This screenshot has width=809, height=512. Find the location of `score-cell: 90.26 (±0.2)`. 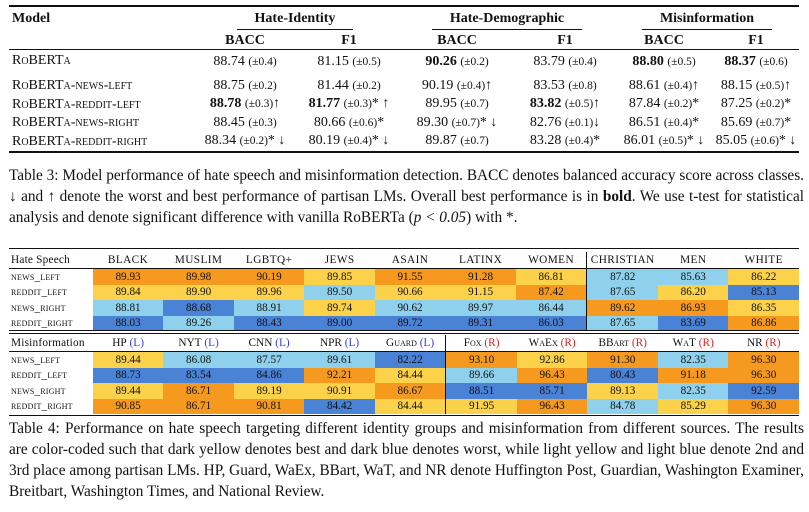

score-cell: 90.26 (±0.2) is located at coordinates (457, 60).